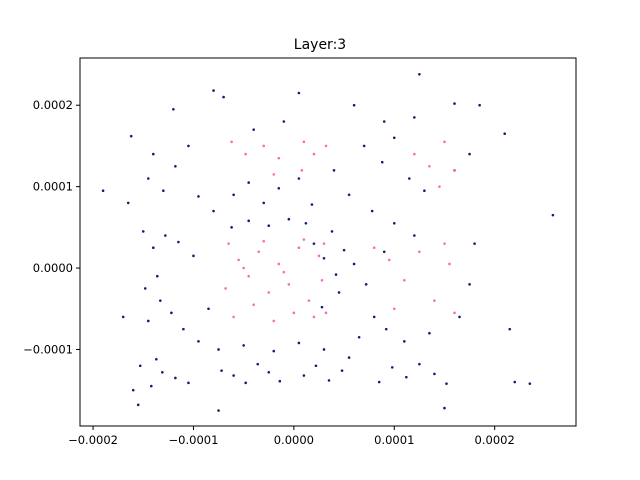  What do you see at coordinates (294, 440) in the screenshot?
I see `x-tick-label-3: 0.0000` at bounding box center [294, 440].